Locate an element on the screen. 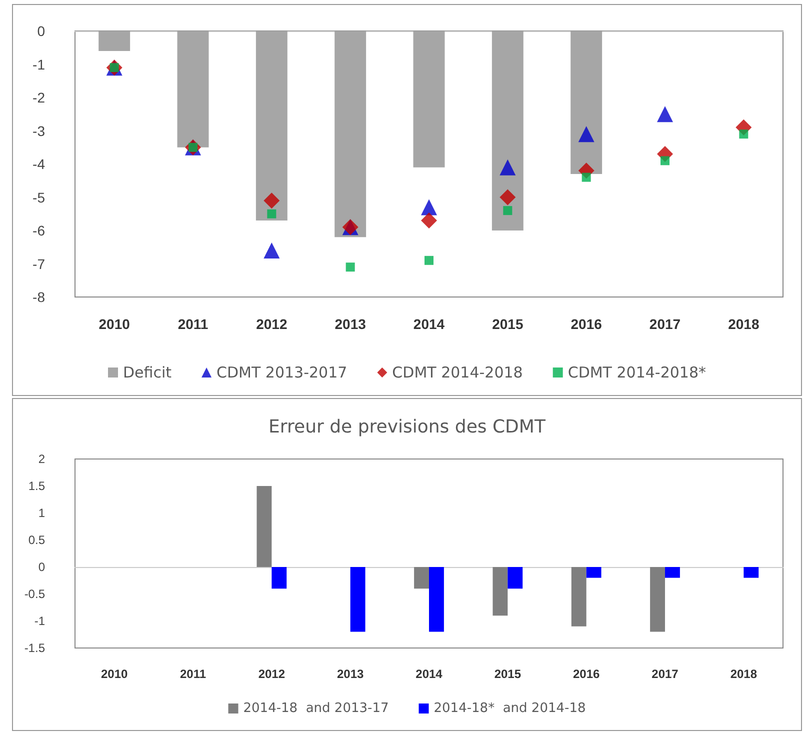 The image size is (806, 733). y-tick-label: -2 is located at coordinates (39, 98).